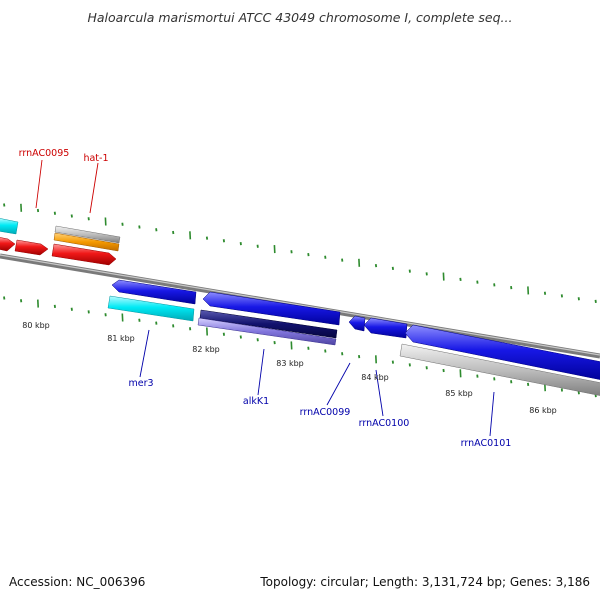 The width and height of the screenshot is (600, 600). What do you see at coordinates (384, 423) in the screenshot?
I see `gene-label-rrnAC0100: rrnAC0100` at bounding box center [384, 423].